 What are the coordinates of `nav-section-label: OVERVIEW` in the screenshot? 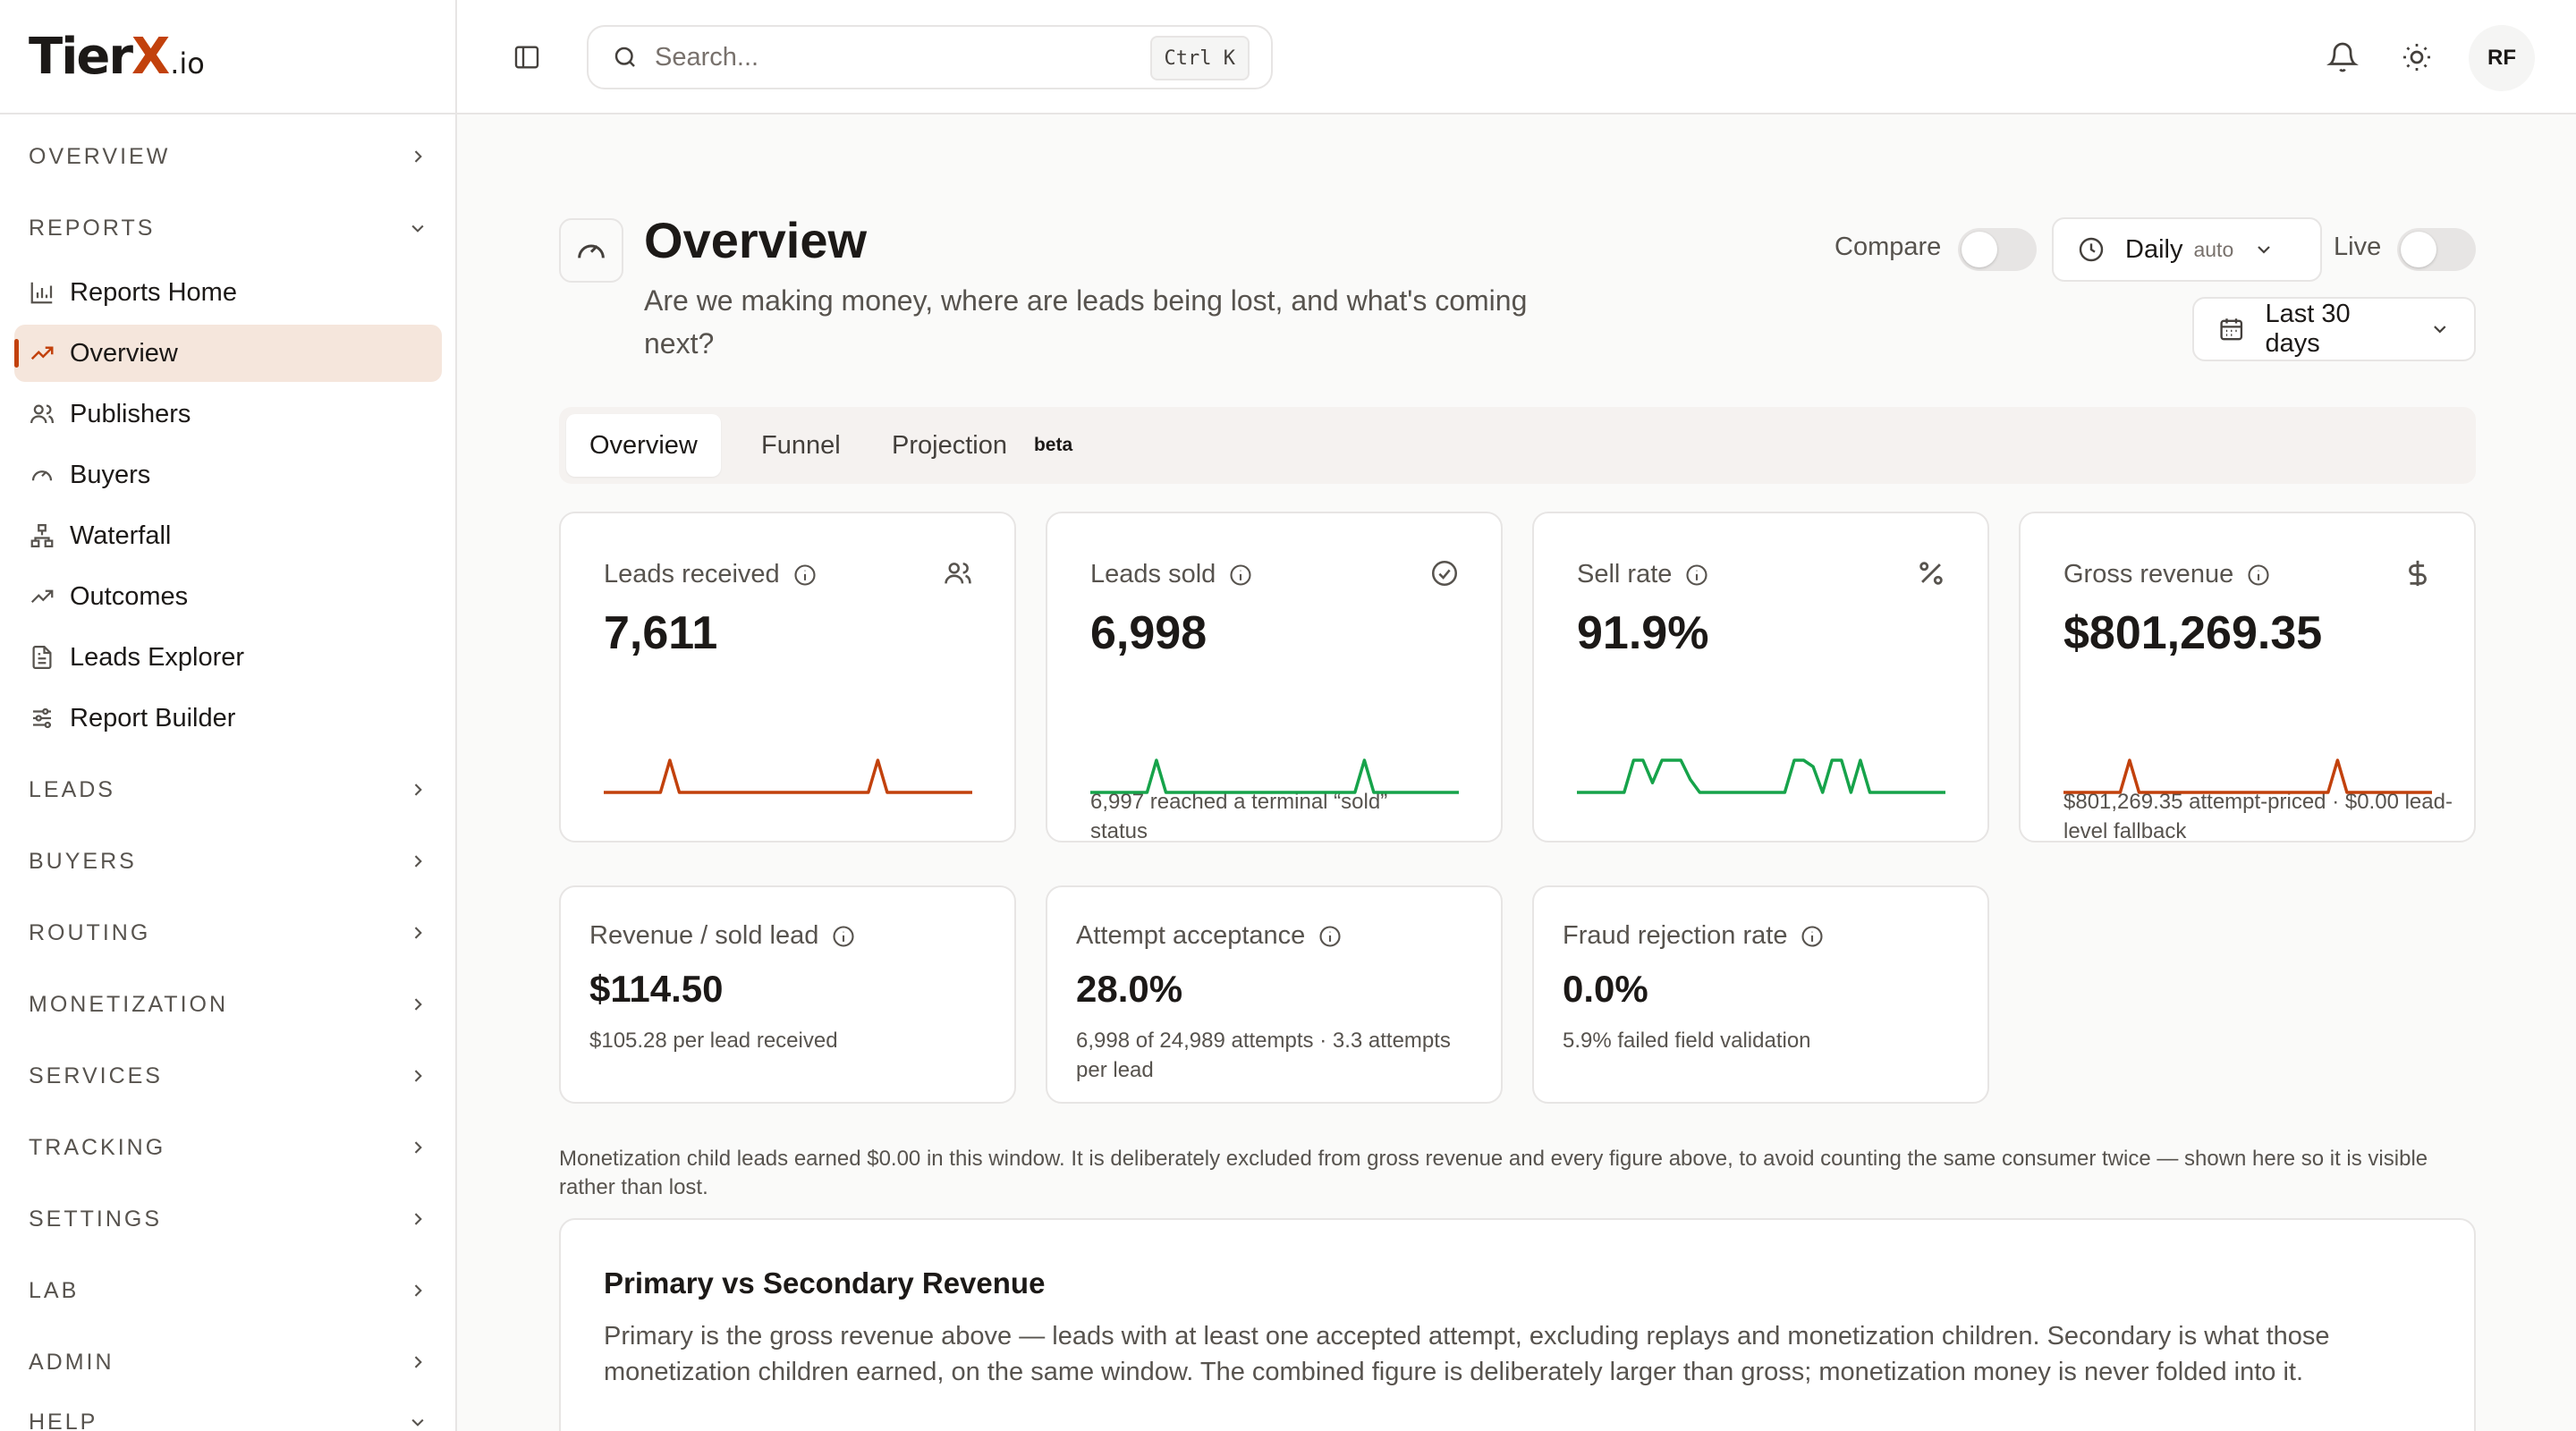 It's located at (100, 156).